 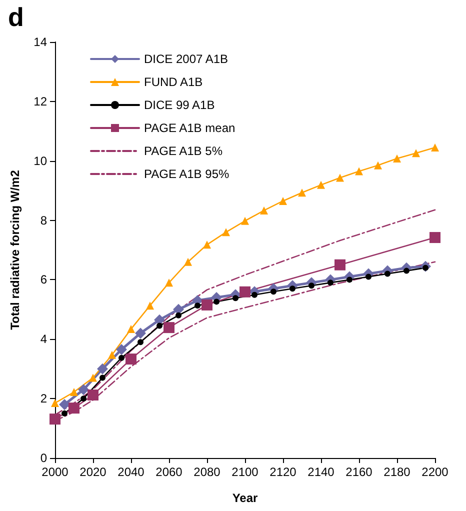 What do you see at coordinates (41, 42) in the screenshot?
I see `y-tick-label: 14` at bounding box center [41, 42].